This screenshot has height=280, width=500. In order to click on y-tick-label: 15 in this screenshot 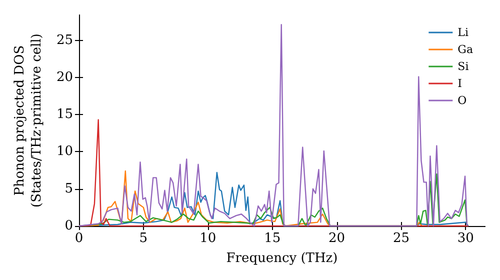, I will do `click(64, 114)`.